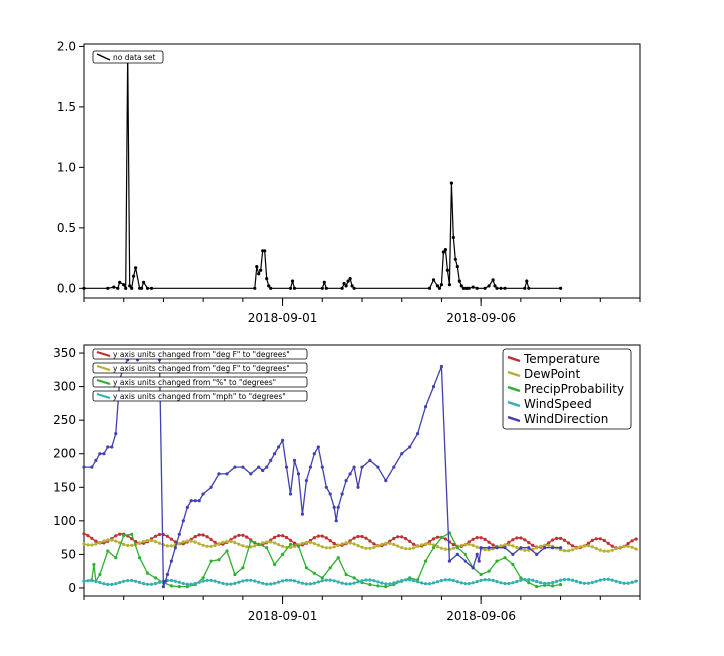  I want to click on bottom-y-tick-label: 0, so click(72, 588).